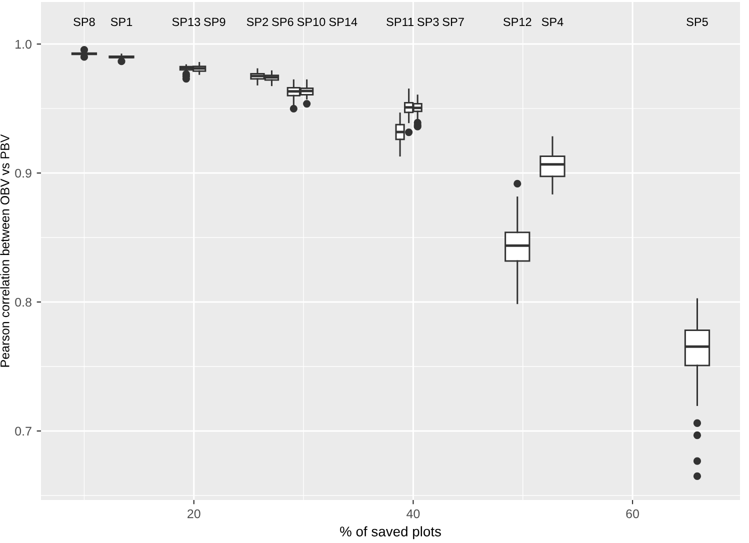 This screenshot has width=749, height=543. Describe the element at coordinates (697, 22) in the screenshot. I see `annotation: SP5` at that location.